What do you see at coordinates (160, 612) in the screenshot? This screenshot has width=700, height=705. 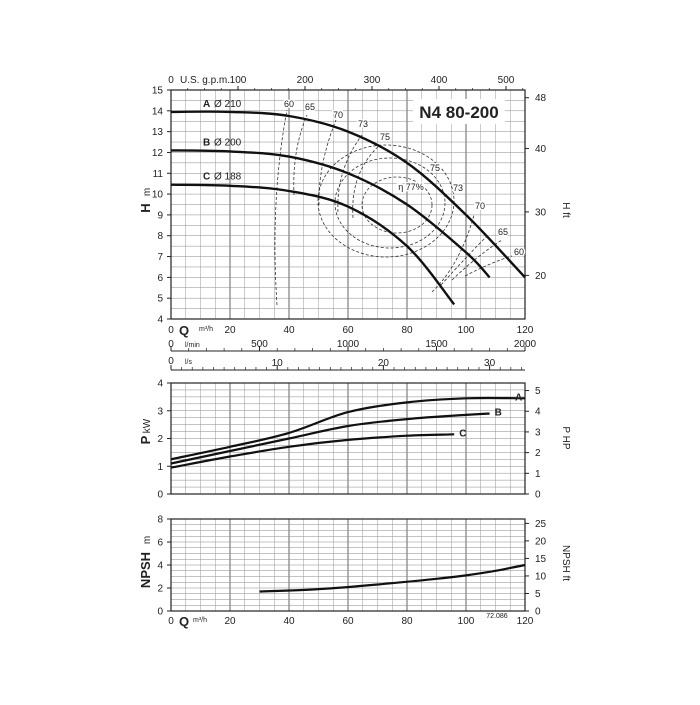 I see `npsh-ytick-label: 0` at bounding box center [160, 612].